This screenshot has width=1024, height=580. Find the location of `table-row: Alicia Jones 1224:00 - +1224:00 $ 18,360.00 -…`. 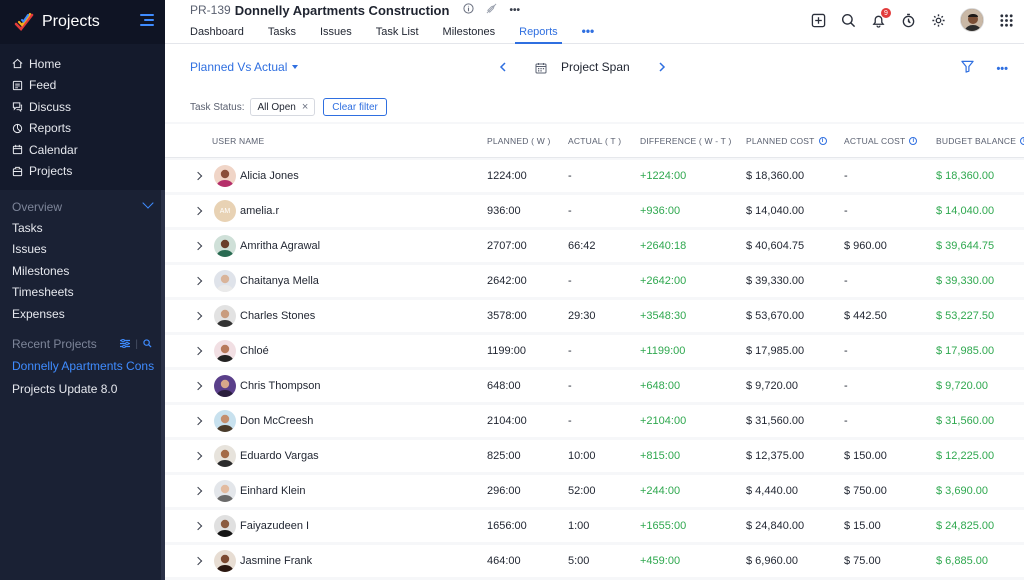

table-row: Alicia Jones 1224:00 - +1224:00 $ 18,360.00 -… is located at coordinates (594, 176).